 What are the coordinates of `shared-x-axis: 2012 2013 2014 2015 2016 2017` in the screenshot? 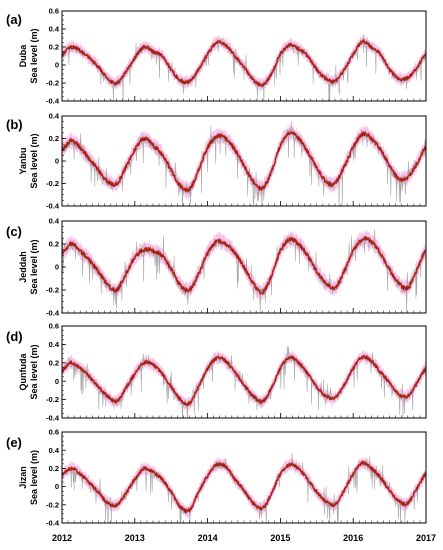 It's located at (244, 538).